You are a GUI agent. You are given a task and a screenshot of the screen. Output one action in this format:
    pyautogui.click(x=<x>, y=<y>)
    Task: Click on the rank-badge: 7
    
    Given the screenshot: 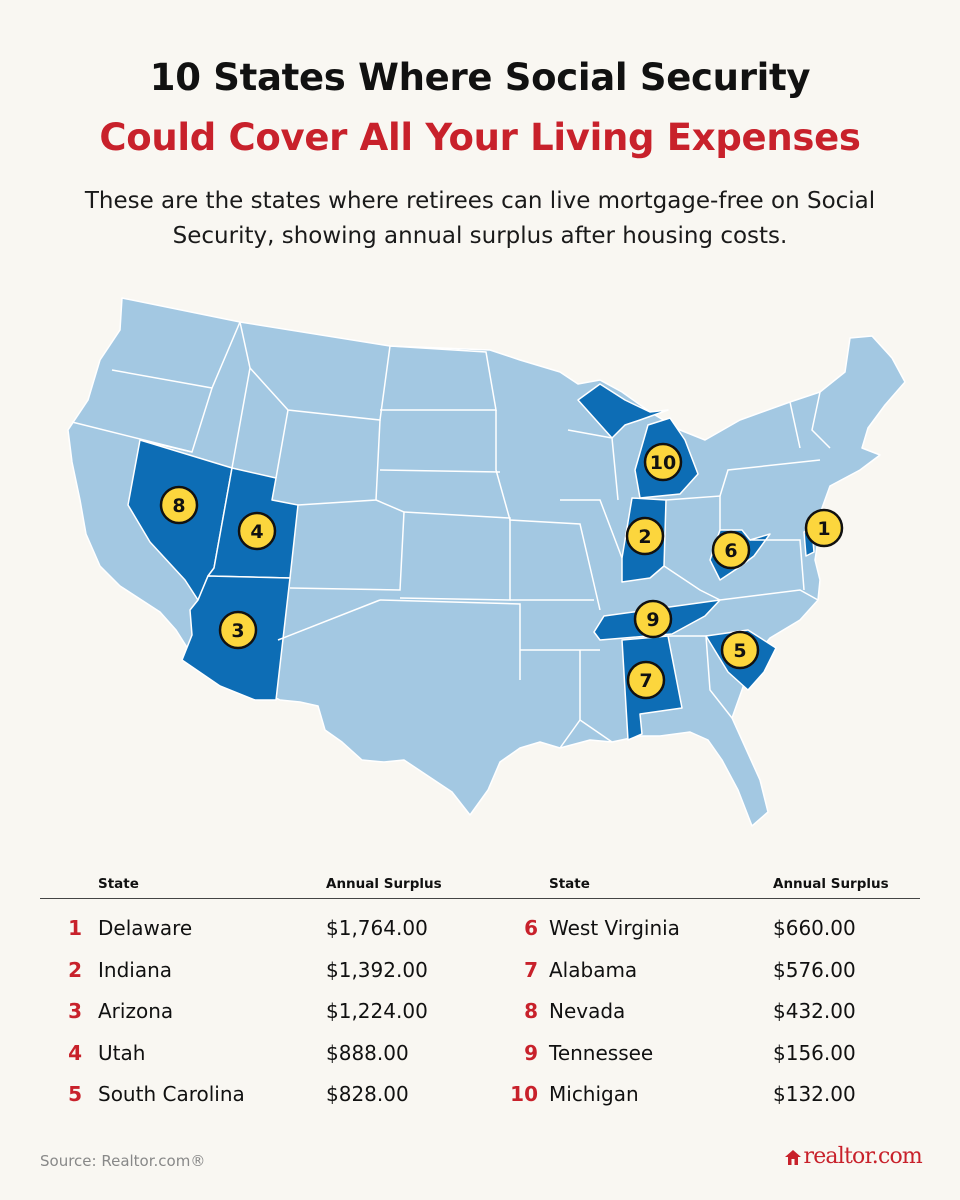 What is the action you would take?
    pyautogui.click(x=646, y=680)
    